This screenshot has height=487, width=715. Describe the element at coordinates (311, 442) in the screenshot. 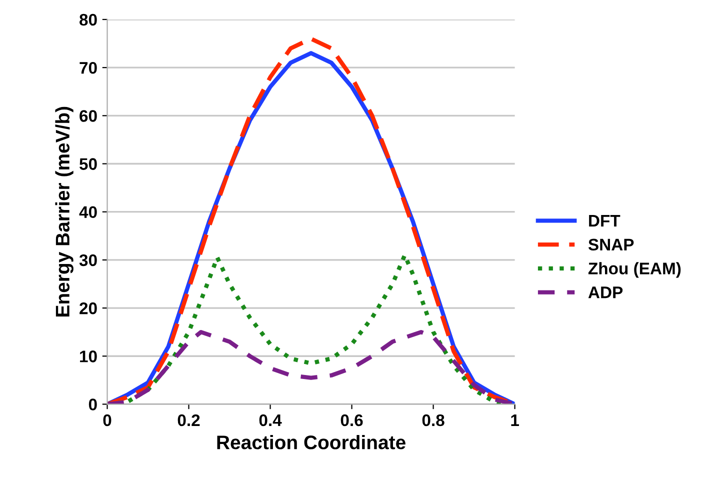

I see `x-axis-title: Reaction Coordinate` at that location.